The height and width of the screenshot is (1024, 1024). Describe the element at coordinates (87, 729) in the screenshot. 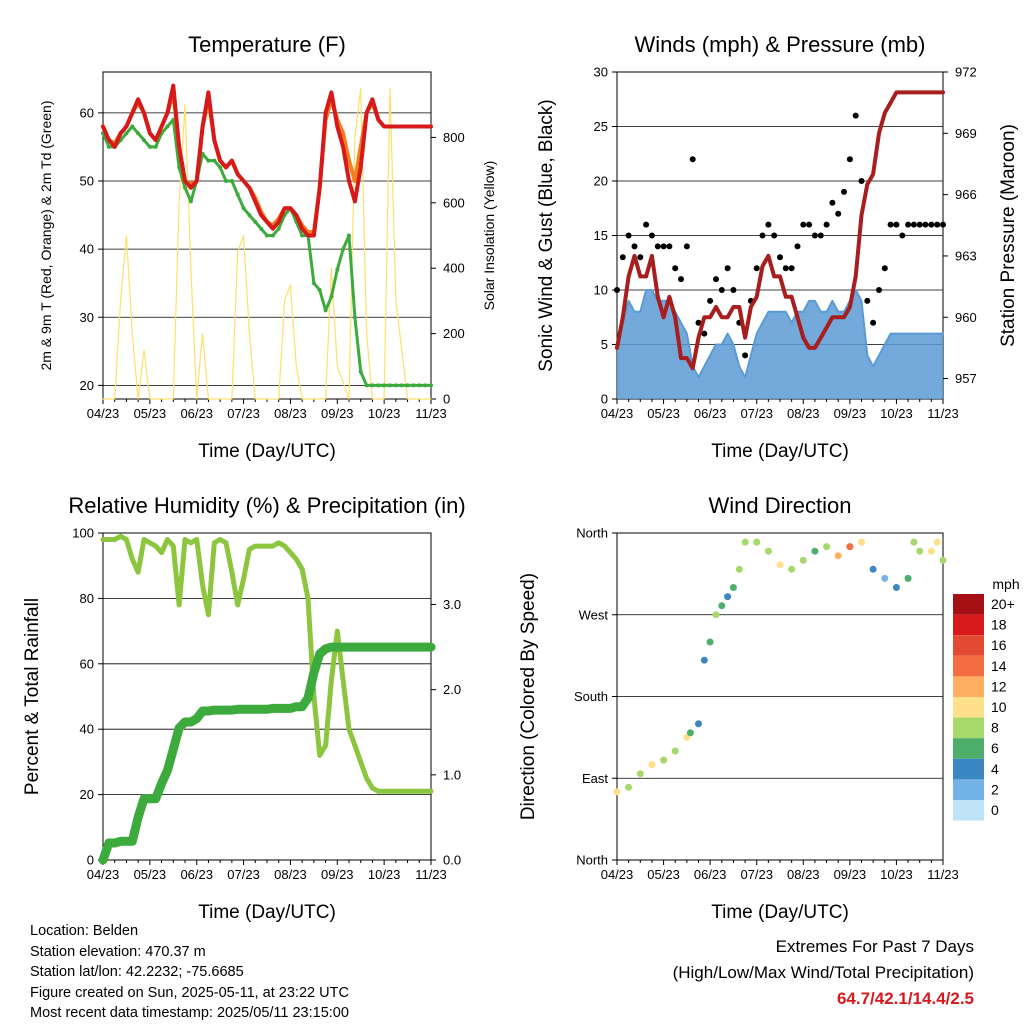

I see `humidity-ytick-label: 40` at that location.